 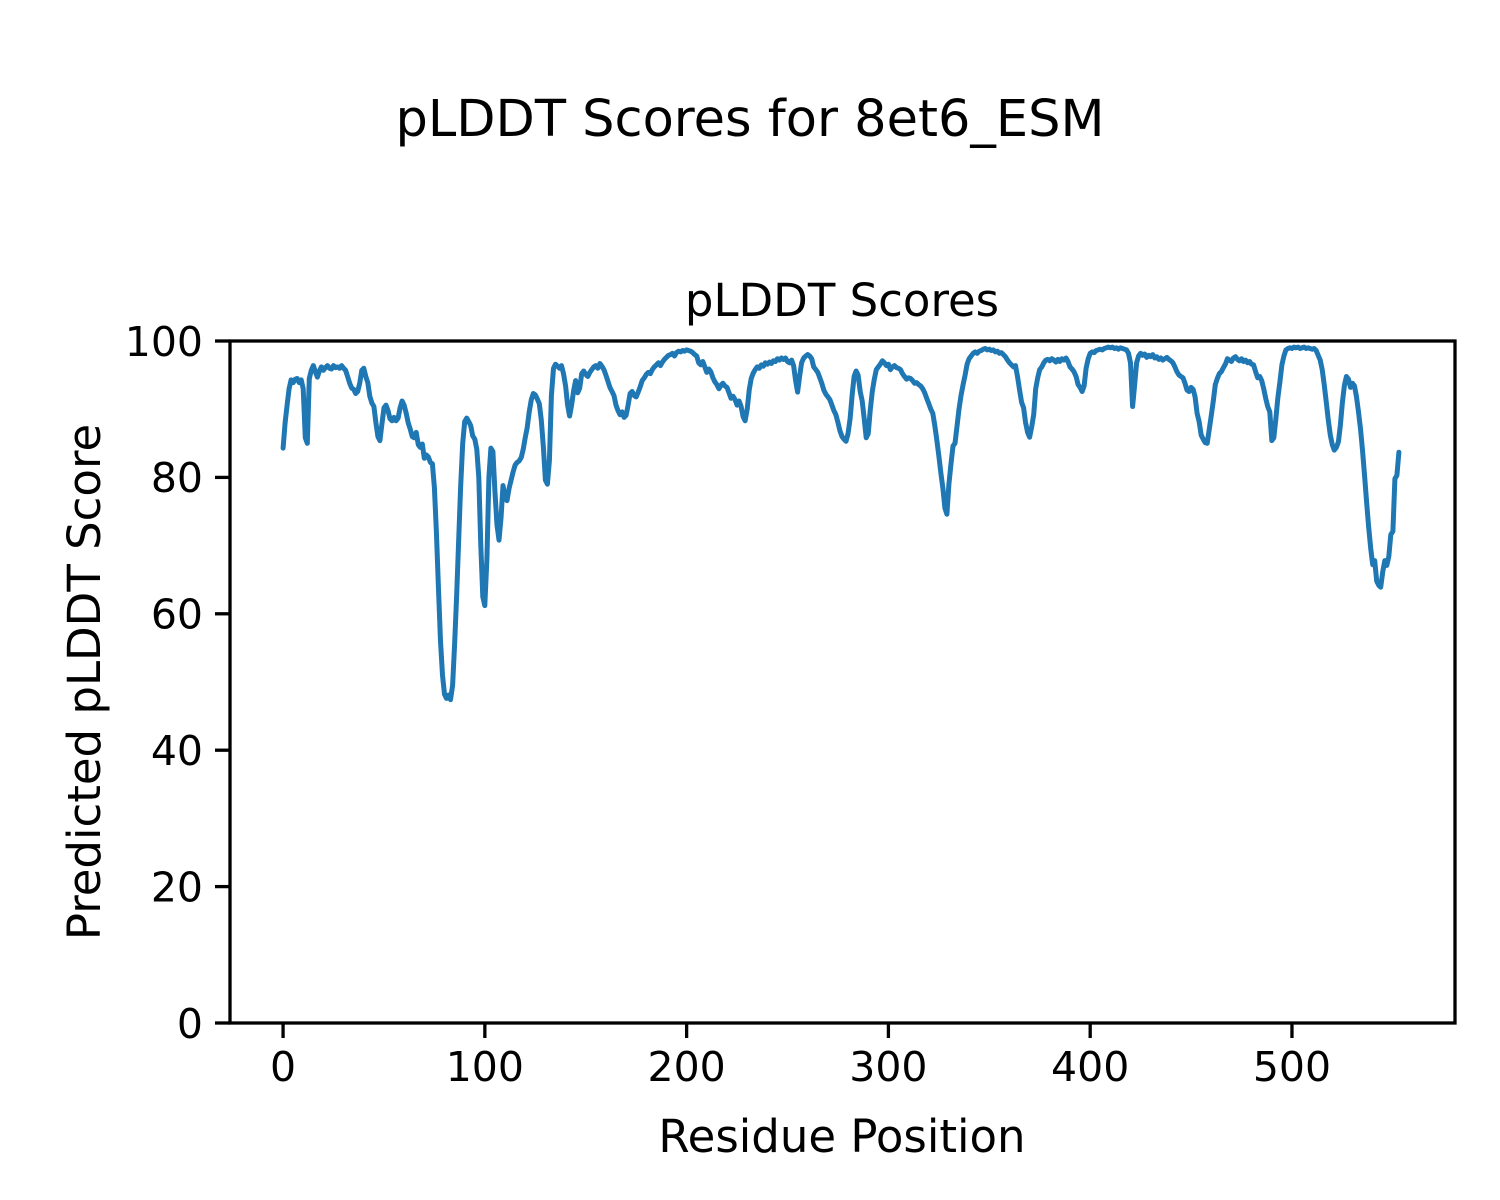 What do you see at coordinates (177, 887) in the screenshot?
I see `y-tick-label-1: 20` at bounding box center [177, 887].